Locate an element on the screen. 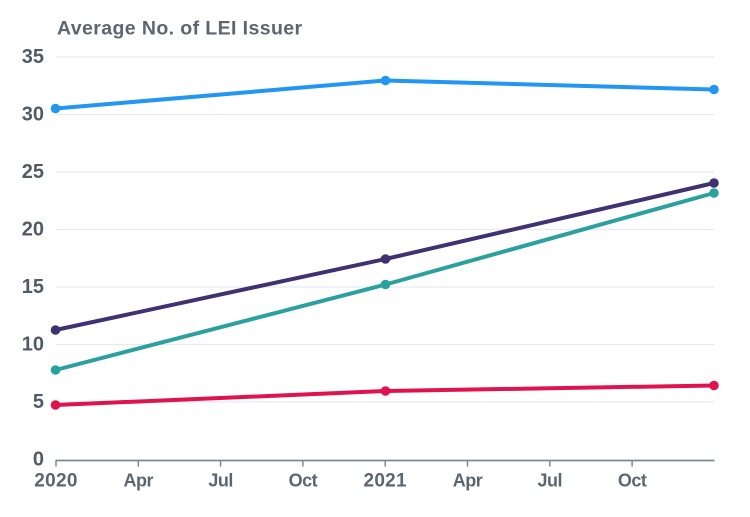  svg-text: 10 is located at coordinates (33, 345).